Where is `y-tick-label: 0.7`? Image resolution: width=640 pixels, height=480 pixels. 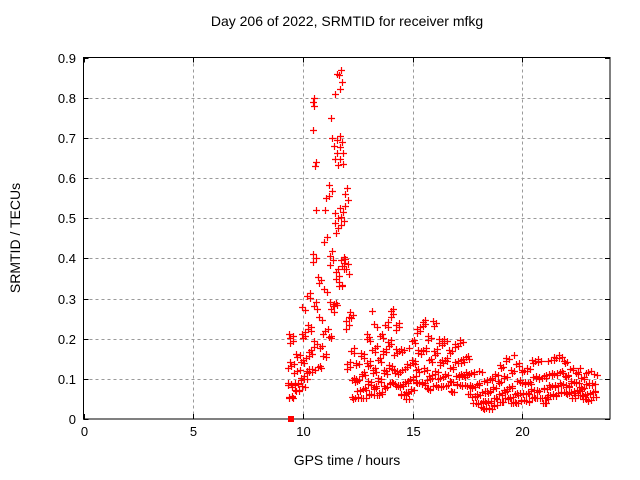 y-tick-label: 0.7 is located at coordinates (66, 138).